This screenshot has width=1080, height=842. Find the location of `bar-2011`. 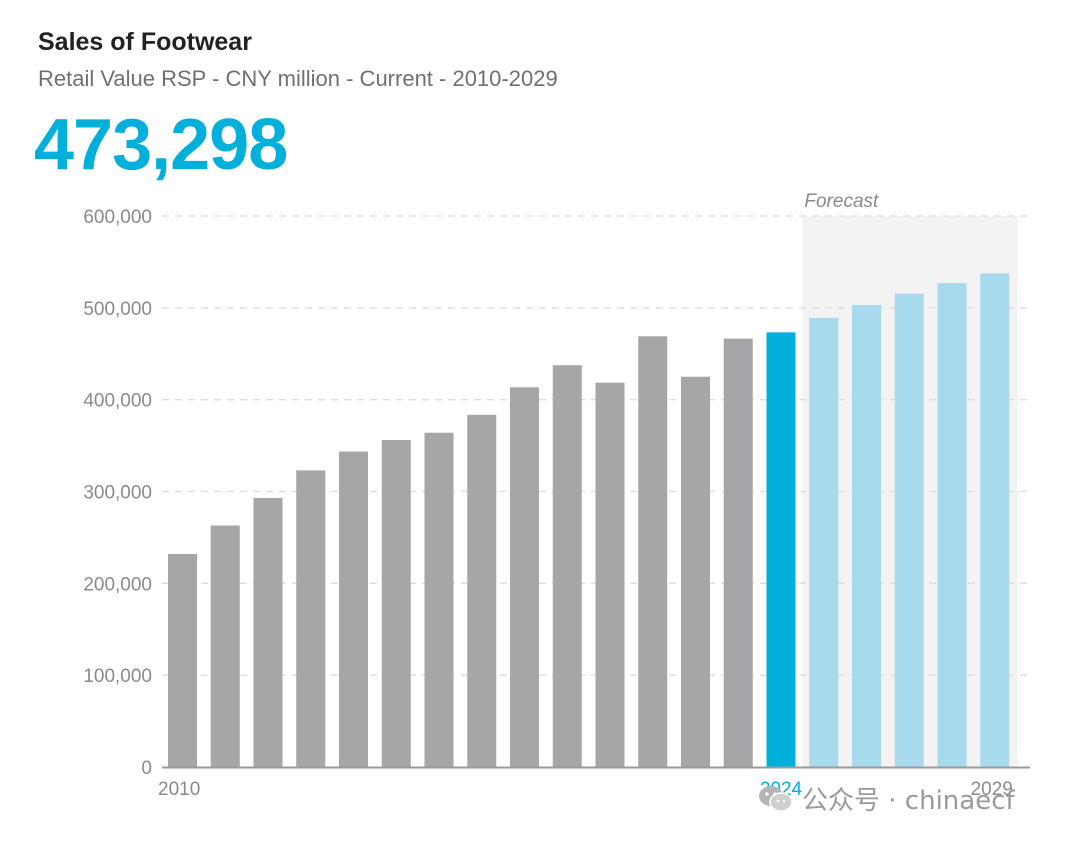

bar-2011 is located at coordinates (225, 646).